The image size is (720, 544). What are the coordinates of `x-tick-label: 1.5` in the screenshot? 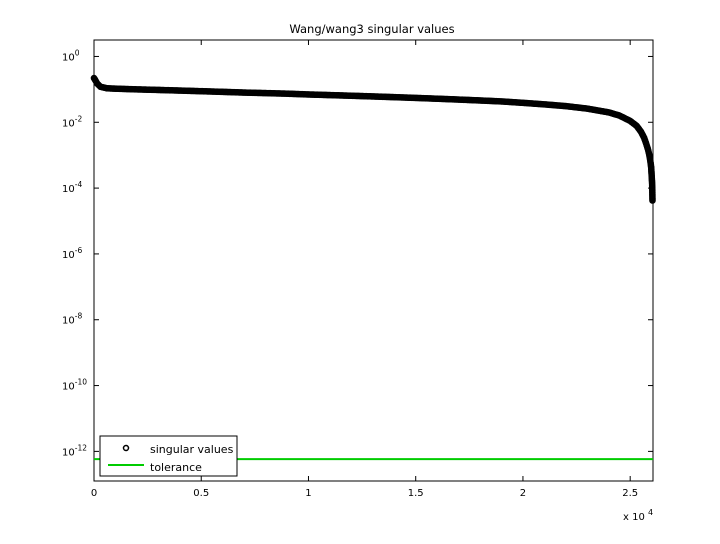 It's located at (416, 493).